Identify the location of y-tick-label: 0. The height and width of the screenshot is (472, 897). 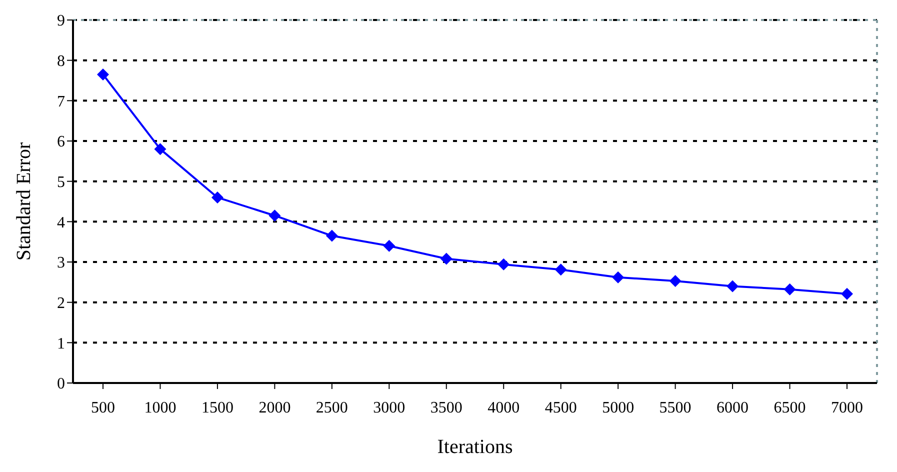
(61, 384).